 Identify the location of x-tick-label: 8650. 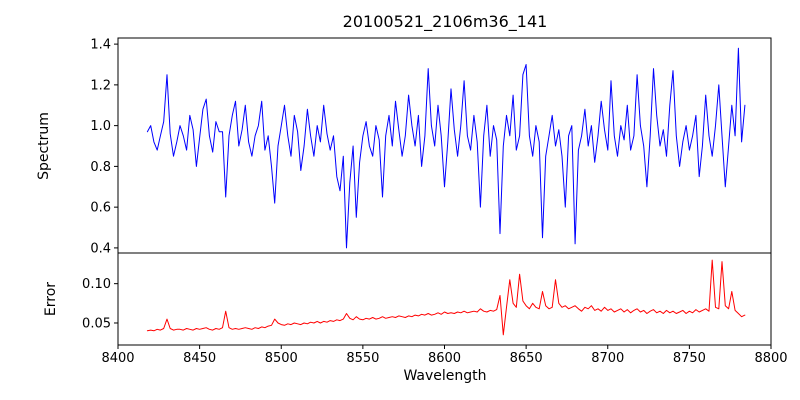
(526, 358).